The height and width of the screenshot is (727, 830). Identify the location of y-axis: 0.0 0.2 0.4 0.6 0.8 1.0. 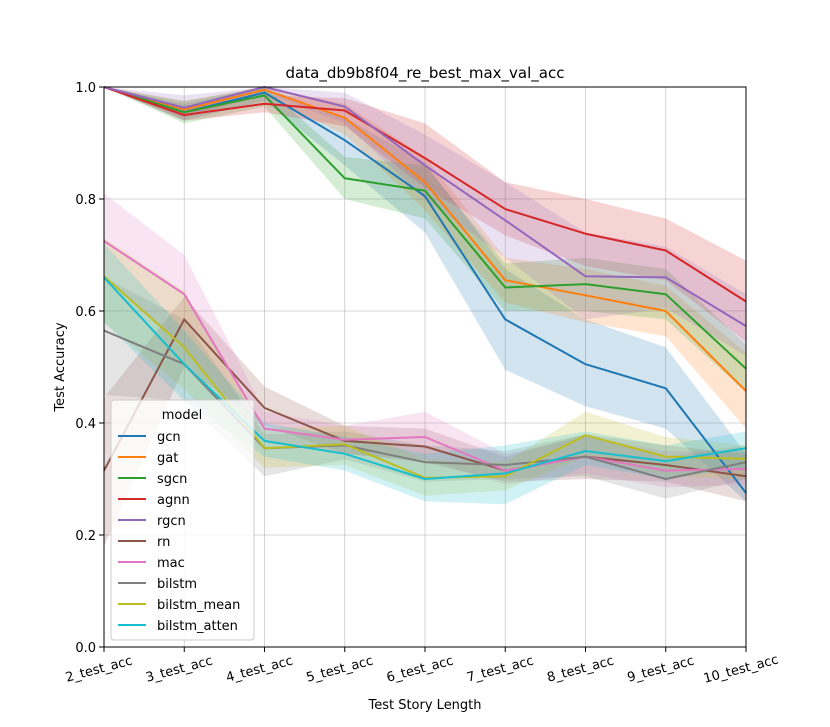
(89, 368).